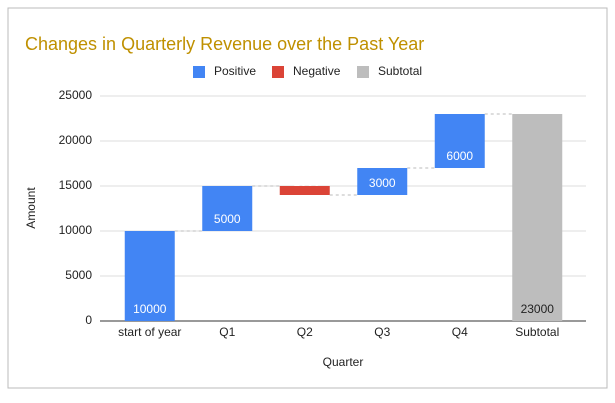  What do you see at coordinates (382, 332) in the screenshot?
I see `x-tick-label: Q3` at bounding box center [382, 332].